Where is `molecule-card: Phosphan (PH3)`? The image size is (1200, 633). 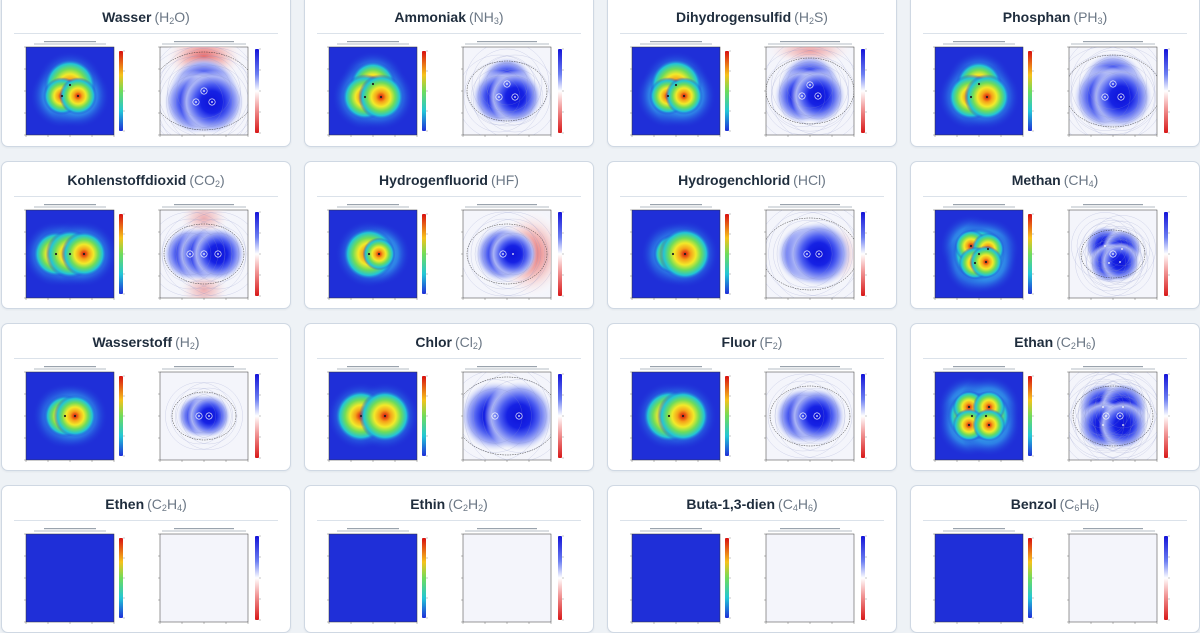
molecule-card: Phosphan (PH3) is located at coordinates (1055, 73).